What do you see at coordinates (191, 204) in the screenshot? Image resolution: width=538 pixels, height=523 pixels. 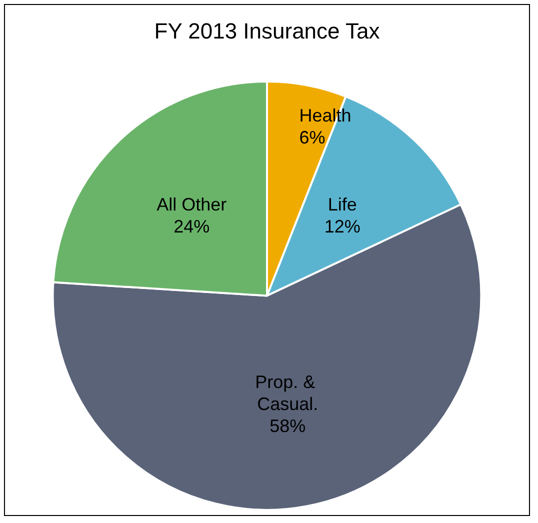 I see `slice-label: All Other` at bounding box center [191, 204].